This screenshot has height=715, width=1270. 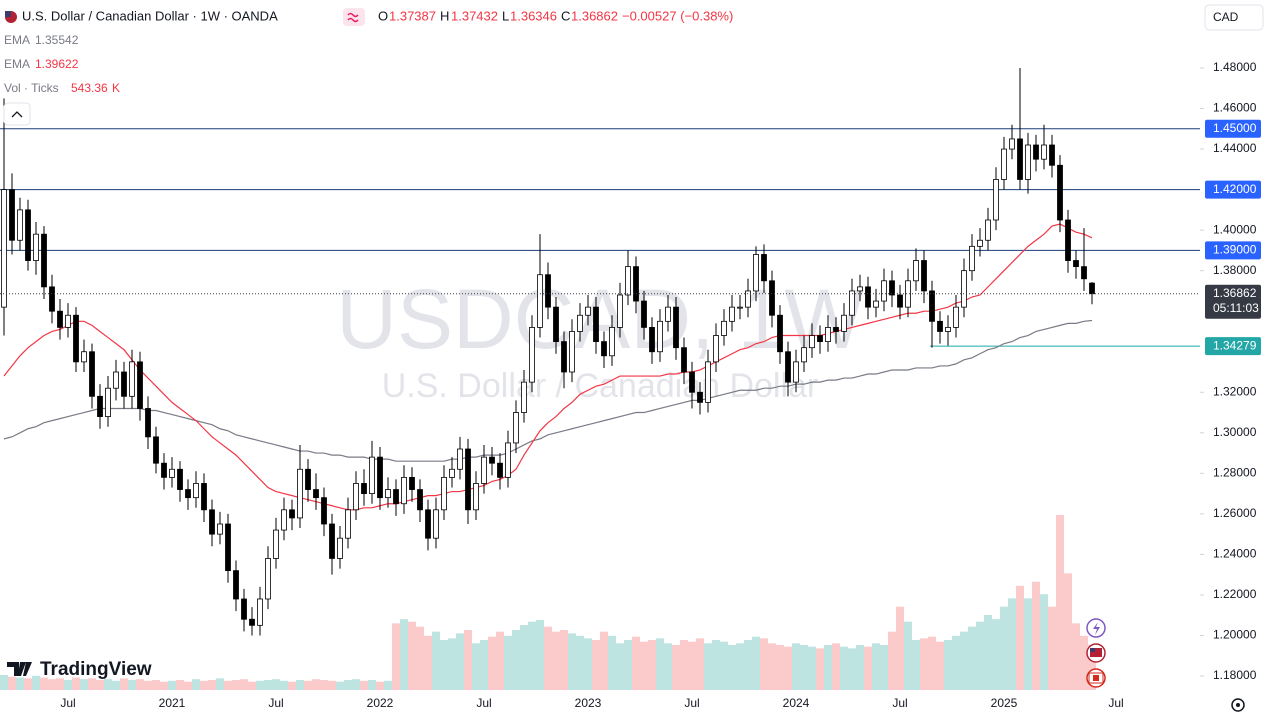 What do you see at coordinates (505, 15) in the screenshot?
I see `low-label: L` at bounding box center [505, 15].